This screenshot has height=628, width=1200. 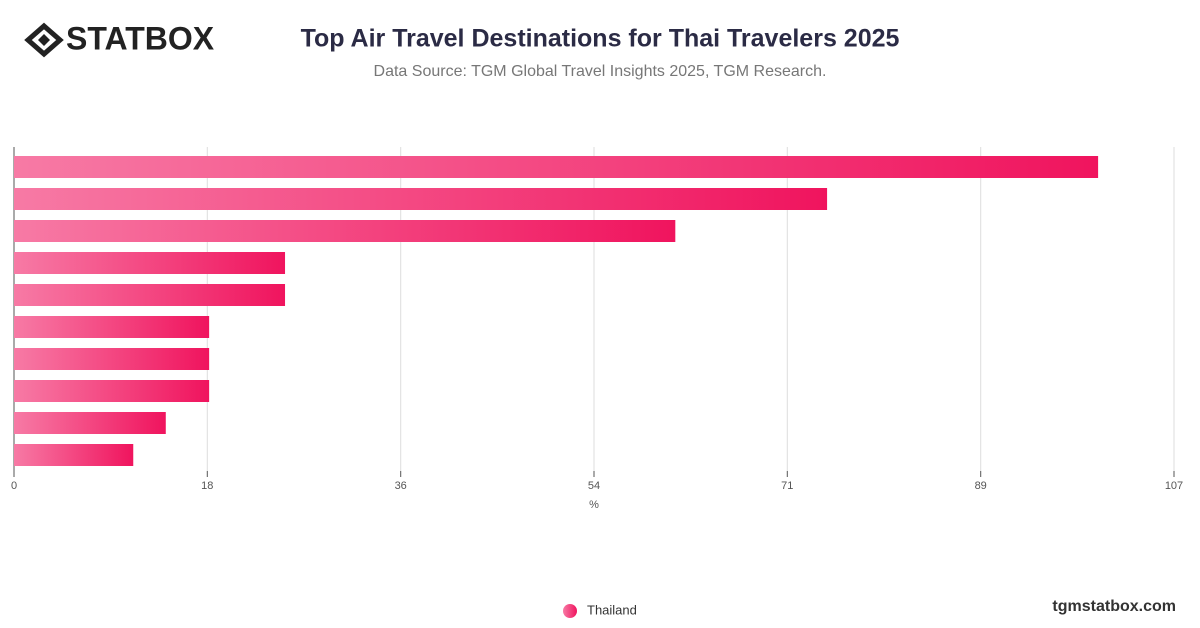 What do you see at coordinates (612, 609) in the screenshot?
I see `legend-label: Thailand` at bounding box center [612, 609].